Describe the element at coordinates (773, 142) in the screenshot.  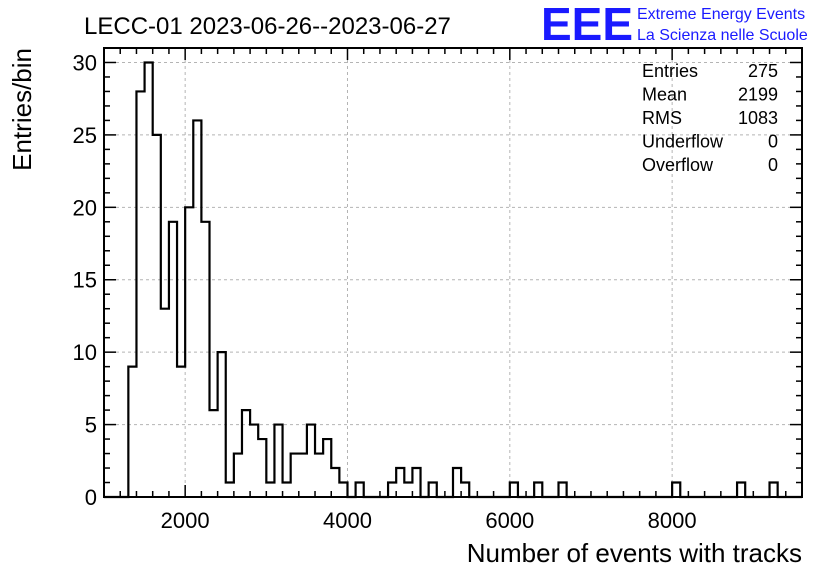
I see `stat-value-underflow: 0` at that location.